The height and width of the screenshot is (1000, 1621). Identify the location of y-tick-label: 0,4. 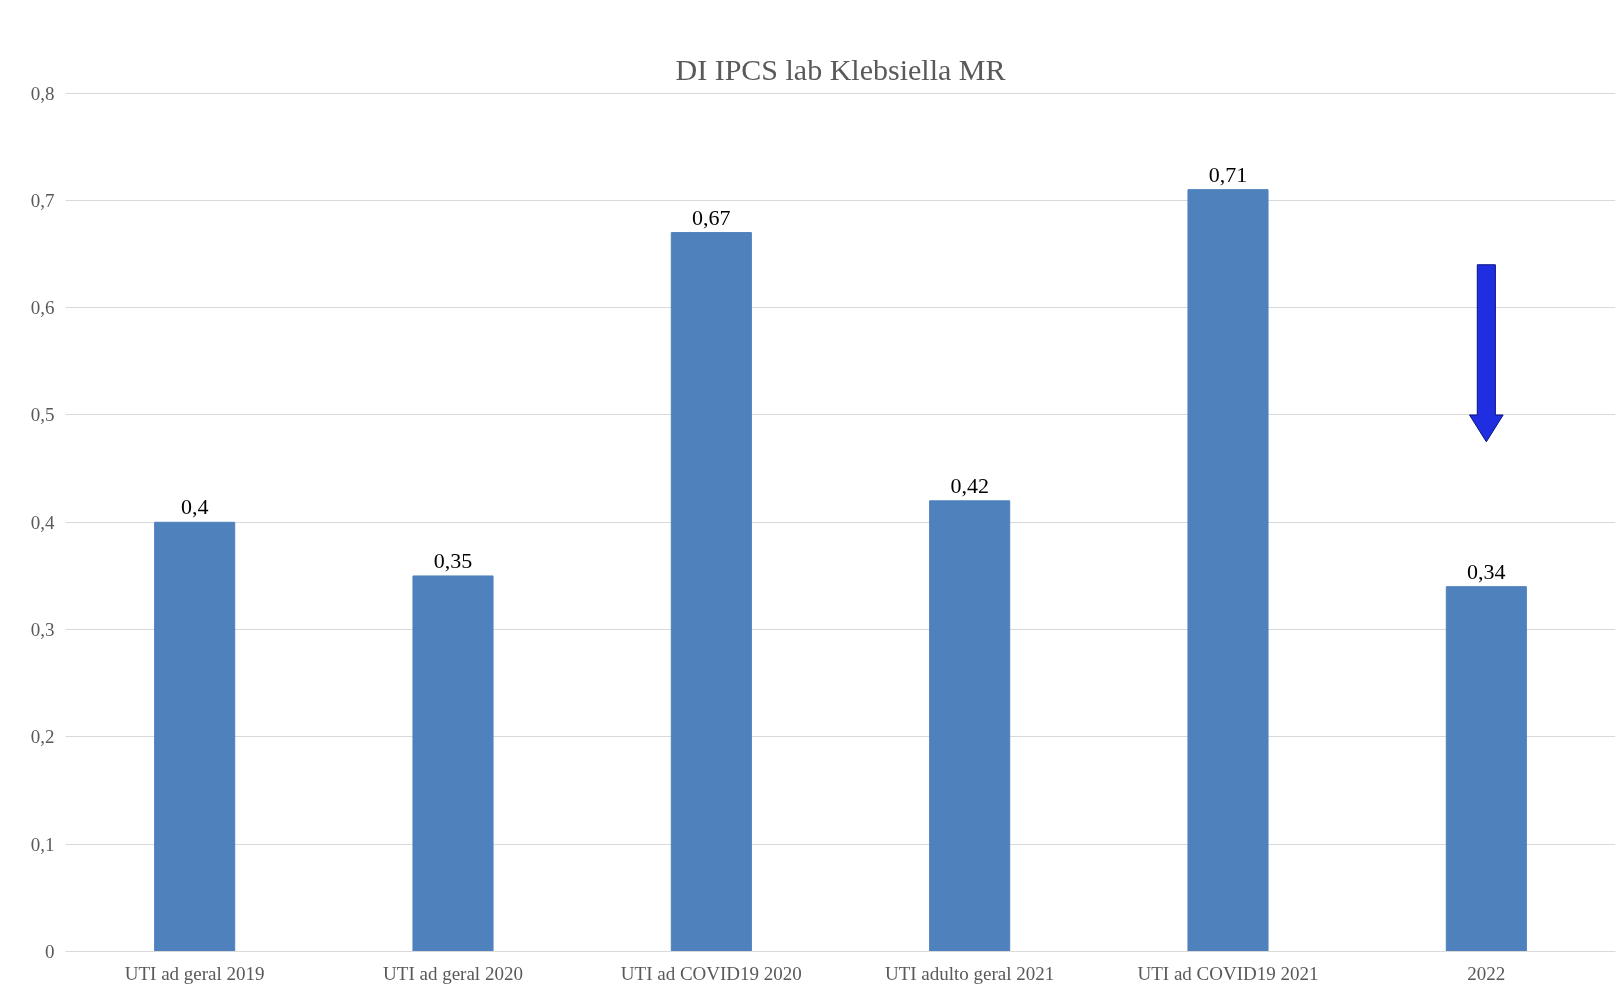
(42, 522).